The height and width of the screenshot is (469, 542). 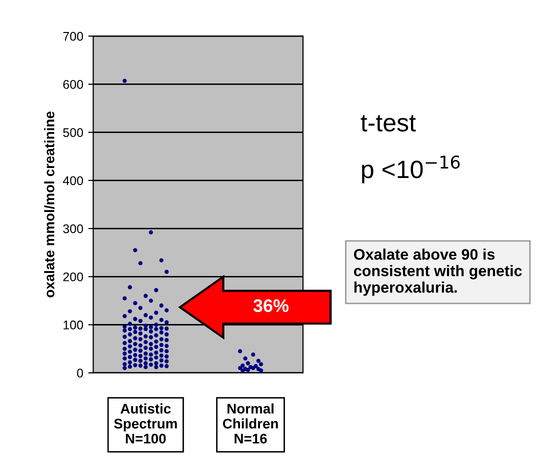 I want to click on text: p <10$^{−16}$, so click(x=411, y=169).